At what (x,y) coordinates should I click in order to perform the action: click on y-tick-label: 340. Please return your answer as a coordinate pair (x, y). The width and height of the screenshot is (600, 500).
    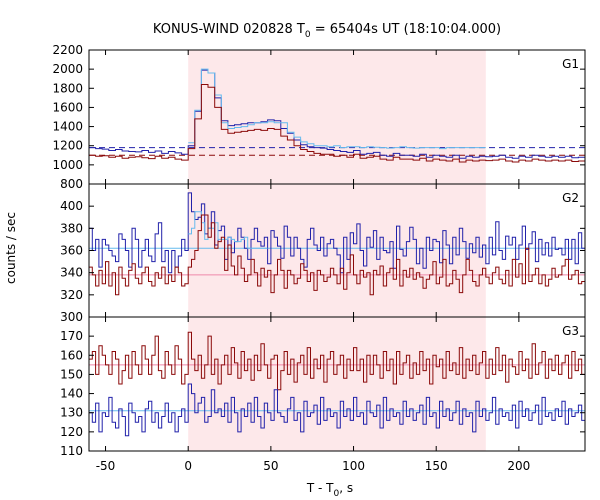
    Looking at the image, I should click on (71, 273).